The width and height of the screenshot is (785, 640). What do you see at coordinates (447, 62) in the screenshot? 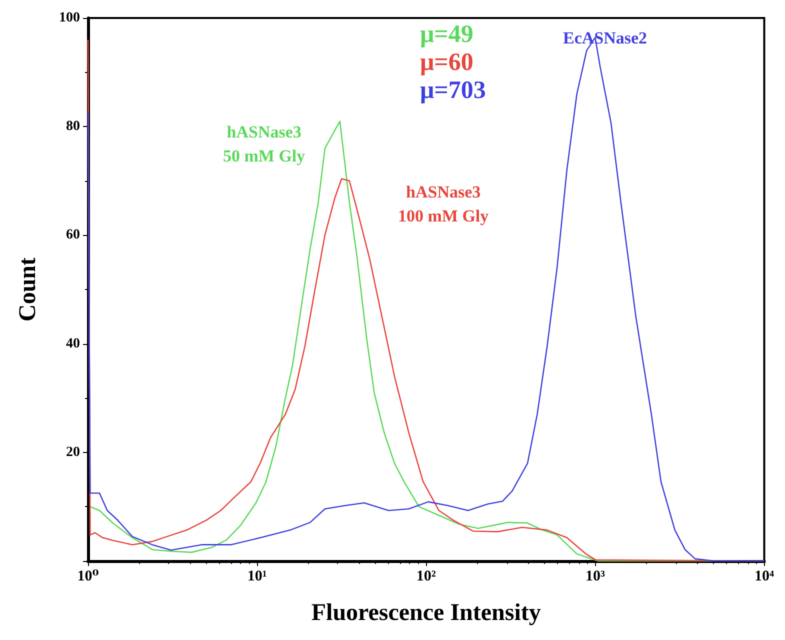
I see `annotation: μ=60` at bounding box center [447, 62].